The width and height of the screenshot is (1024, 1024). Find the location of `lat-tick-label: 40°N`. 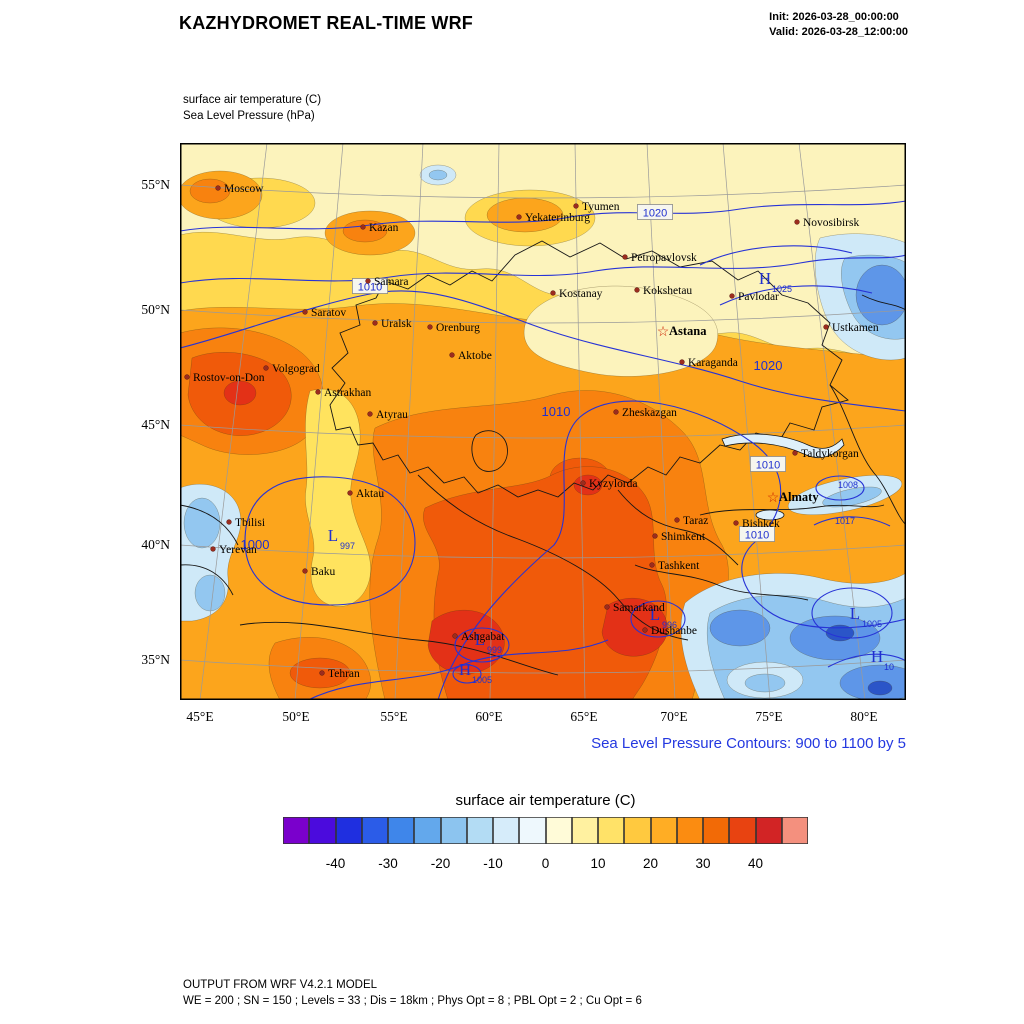

lat-tick-label: 40°N is located at coordinates (155, 544).